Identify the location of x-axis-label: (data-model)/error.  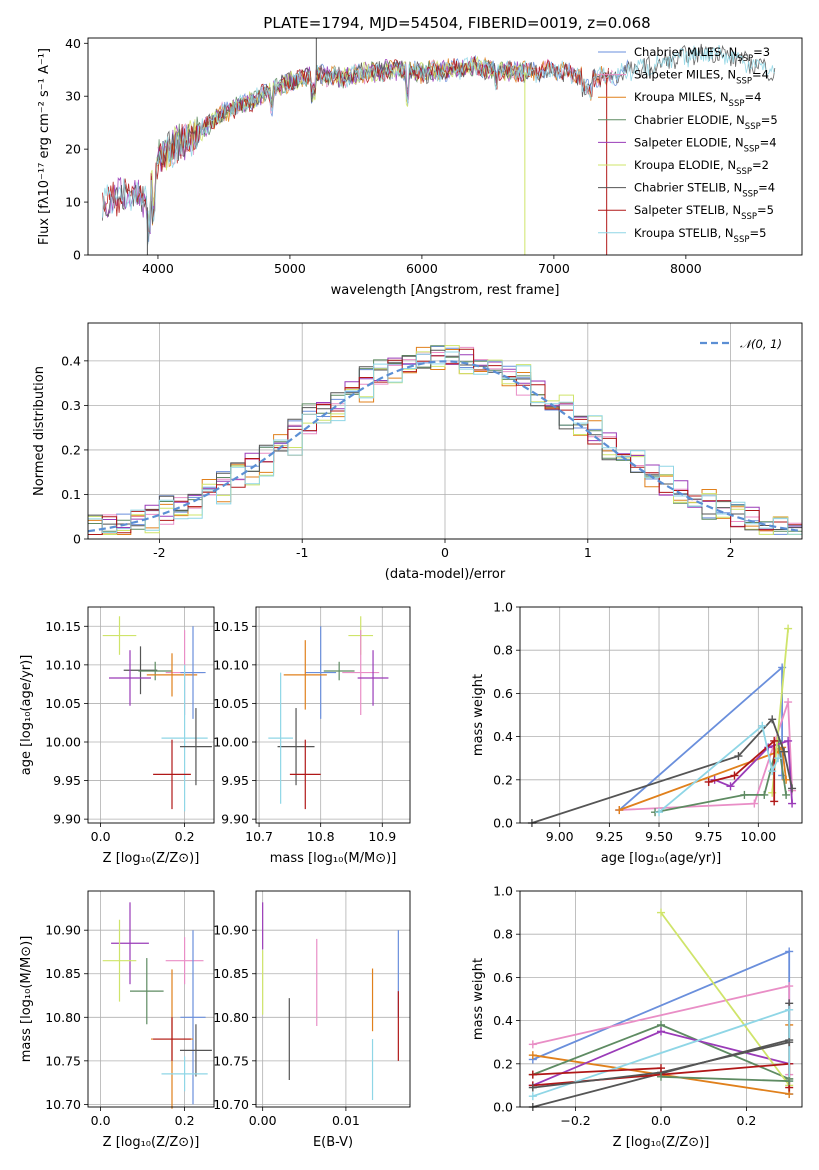
(445, 574).